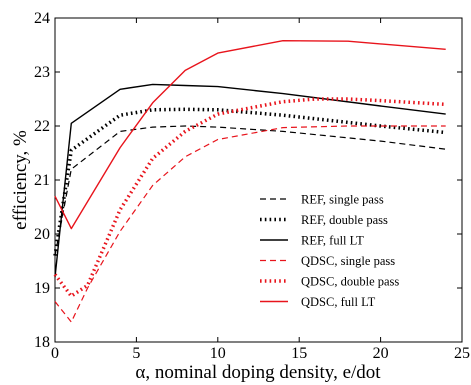  Describe the element at coordinates (20, 180) in the screenshot. I see `y-axis-label: efficiency, %` at that location.